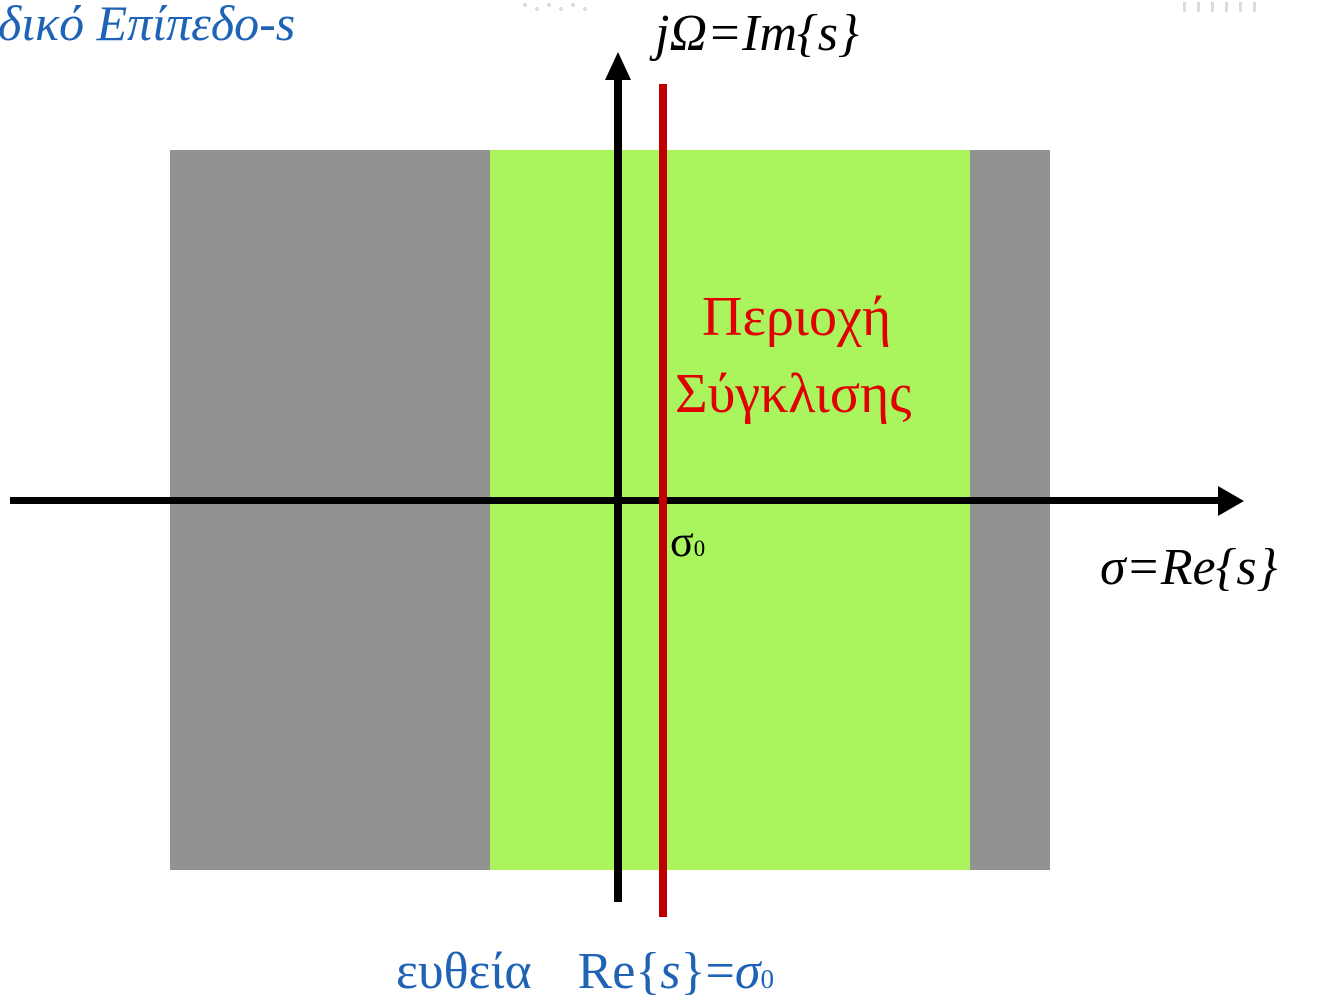  I want to click on imaginary-axis-arrowhead, so click(618, 66).